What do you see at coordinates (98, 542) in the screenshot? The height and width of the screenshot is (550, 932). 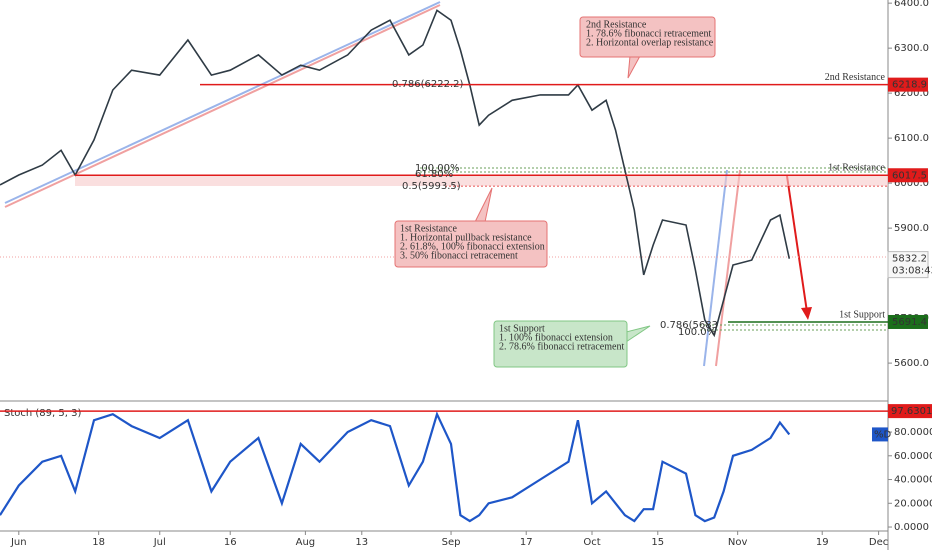 I see `x-tick-label: 18` at bounding box center [98, 542].